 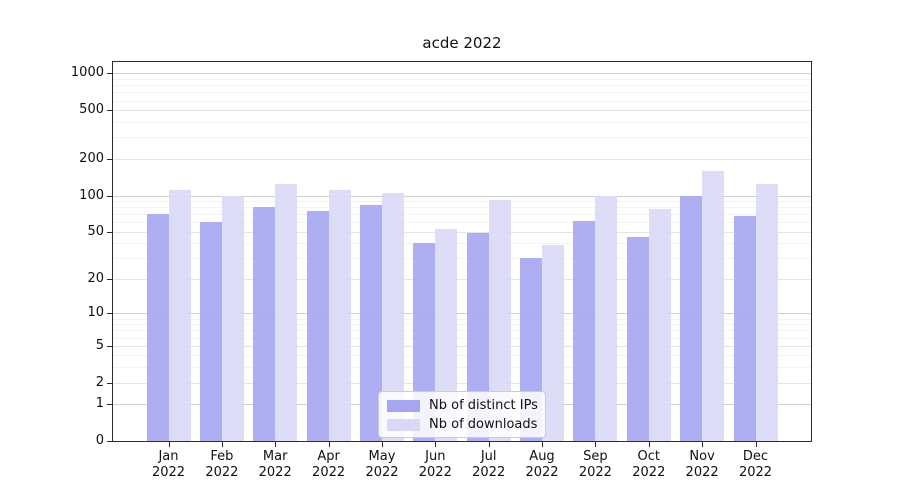 What do you see at coordinates (542, 464) in the screenshot?
I see `x-axis-tick-label: Aug 2022` at bounding box center [542, 464].